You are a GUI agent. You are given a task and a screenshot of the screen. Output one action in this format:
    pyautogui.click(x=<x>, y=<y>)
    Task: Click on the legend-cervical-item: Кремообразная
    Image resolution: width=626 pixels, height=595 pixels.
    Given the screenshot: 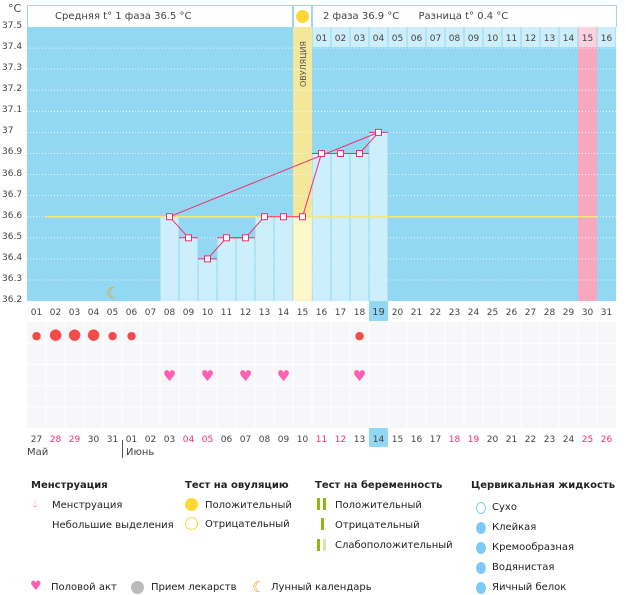 What is the action you would take?
    pyautogui.click(x=533, y=547)
    